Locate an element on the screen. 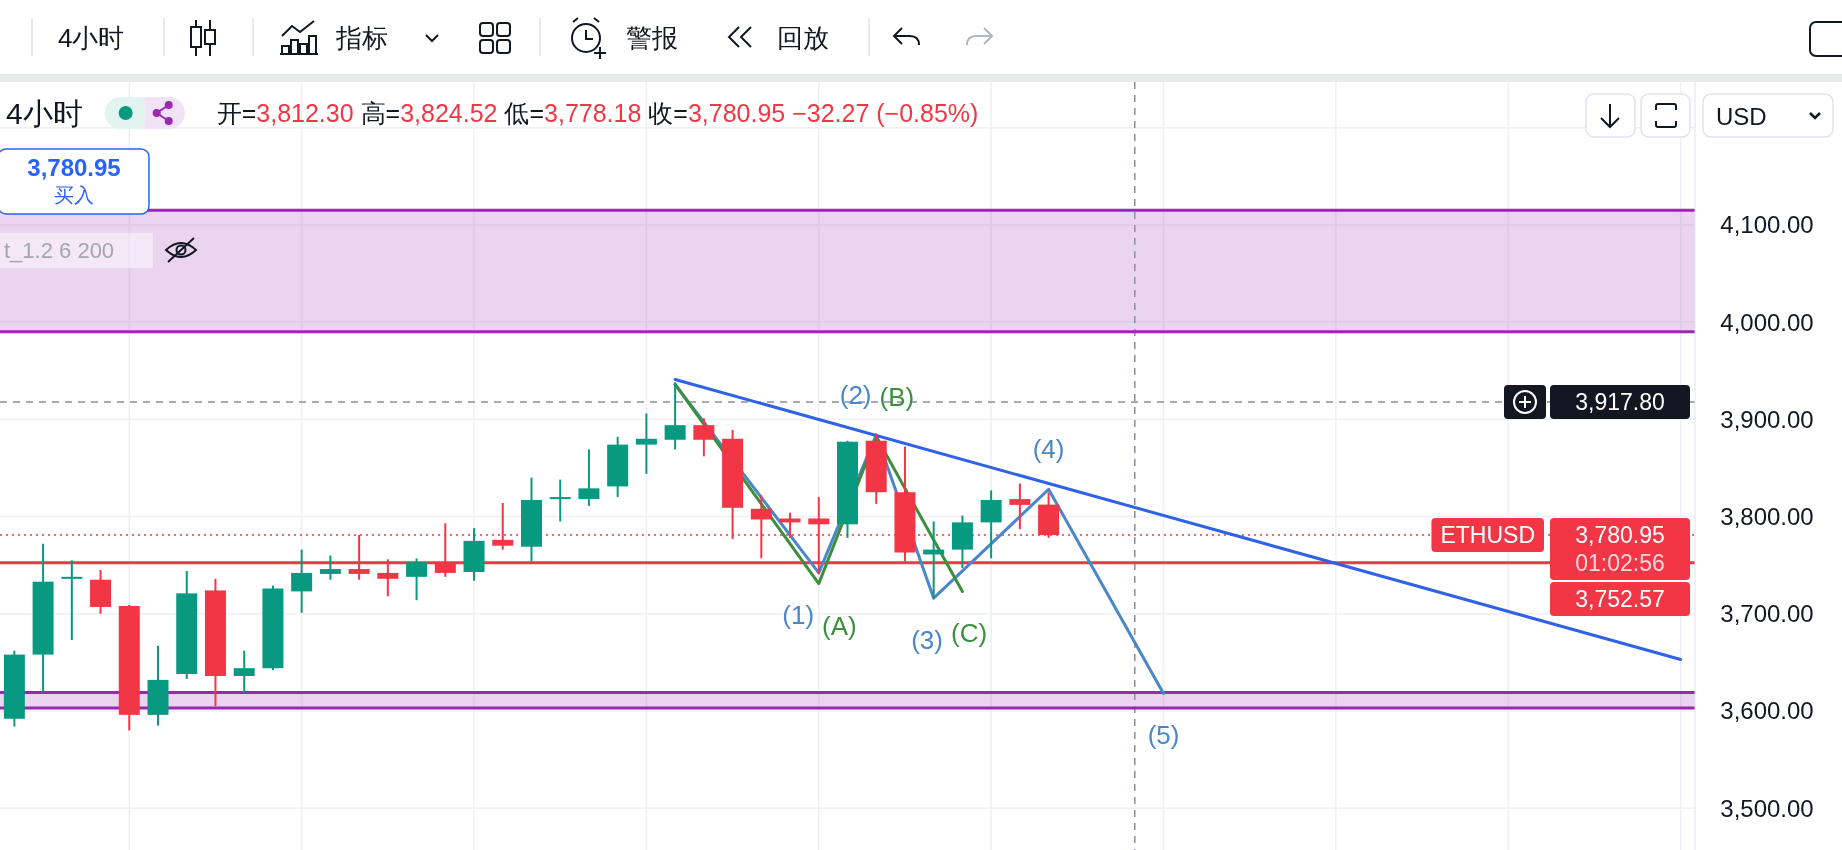  annotation: (C) is located at coordinates (969, 633).